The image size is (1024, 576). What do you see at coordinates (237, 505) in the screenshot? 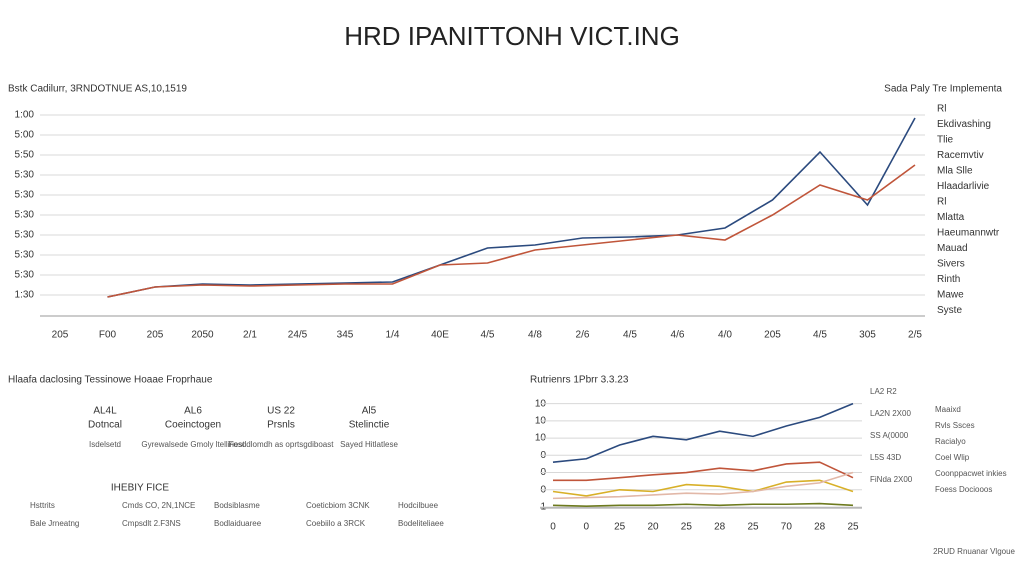
I see `table-cell: Bodsiblasme` at bounding box center [237, 505].